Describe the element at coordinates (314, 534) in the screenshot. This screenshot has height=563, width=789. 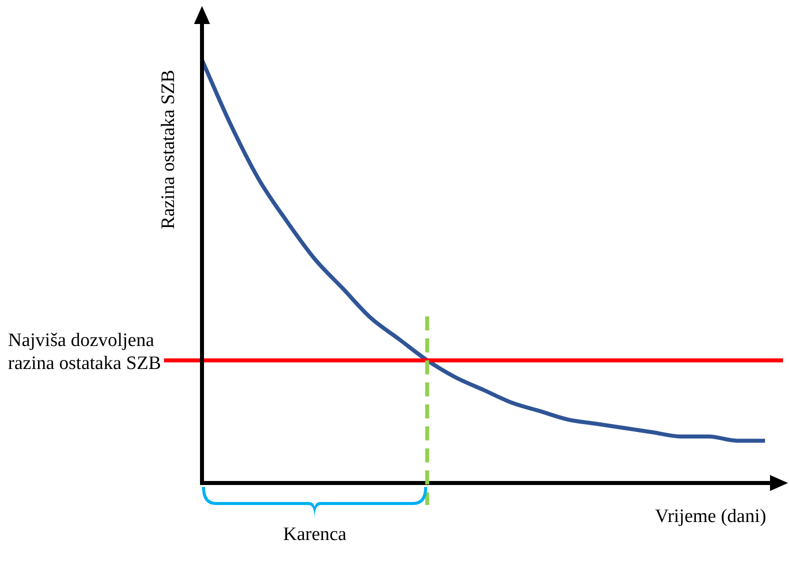
I see `text: Karenca` at that location.